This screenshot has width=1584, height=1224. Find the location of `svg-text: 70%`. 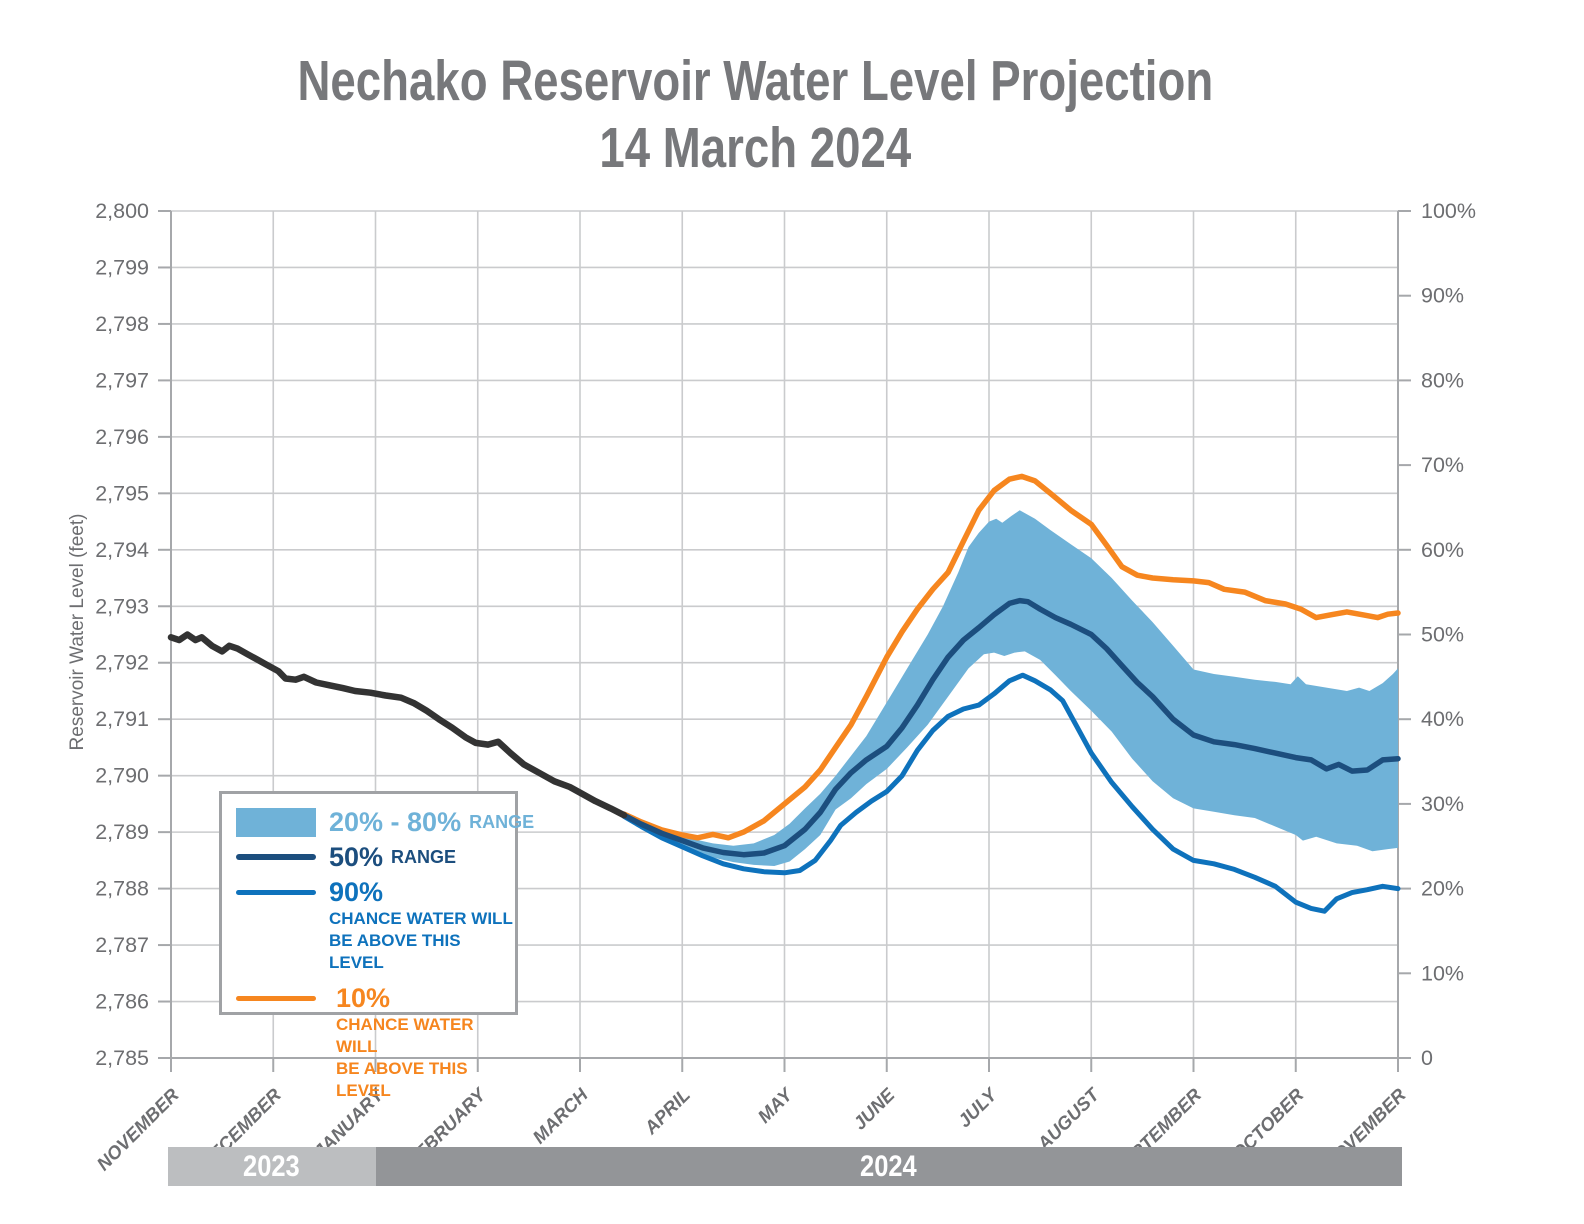

svg-text: 70% is located at coordinates (1442, 465).